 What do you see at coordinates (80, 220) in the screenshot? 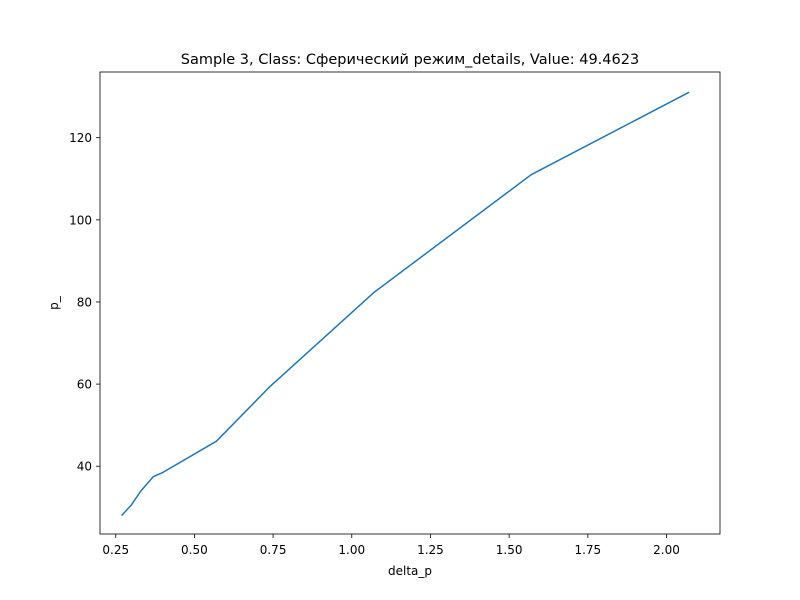
I see `y-tick-label: 100` at bounding box center [80, 220].